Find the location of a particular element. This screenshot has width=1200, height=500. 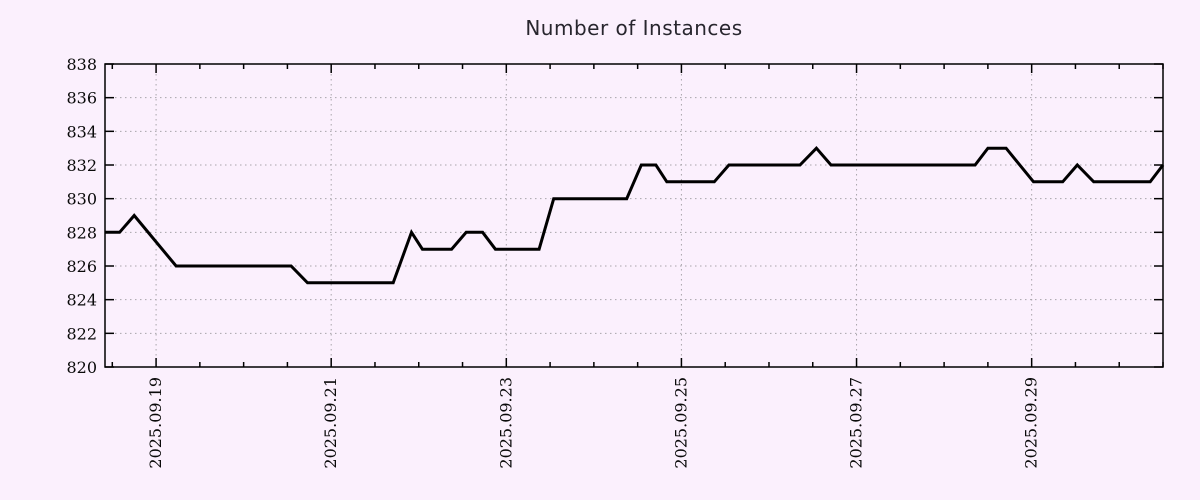

x-tick-label: 2025.09.25 is located at coordinates (680, 423).